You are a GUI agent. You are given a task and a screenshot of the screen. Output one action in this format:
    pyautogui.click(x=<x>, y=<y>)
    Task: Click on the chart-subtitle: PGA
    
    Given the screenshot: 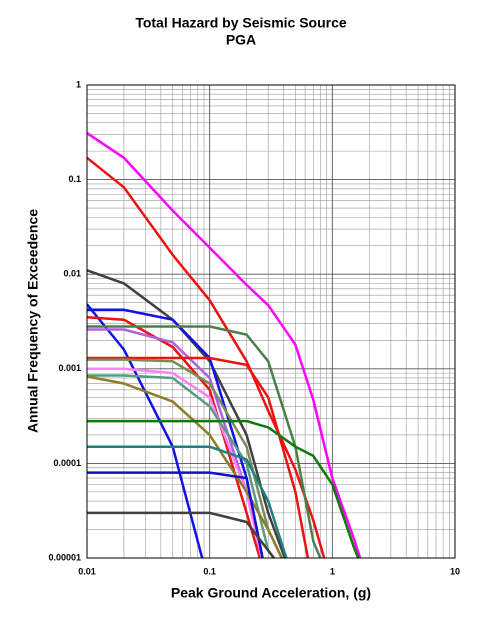 What is the action you would take?
    pyautogui.click(x=241, y=40)
    